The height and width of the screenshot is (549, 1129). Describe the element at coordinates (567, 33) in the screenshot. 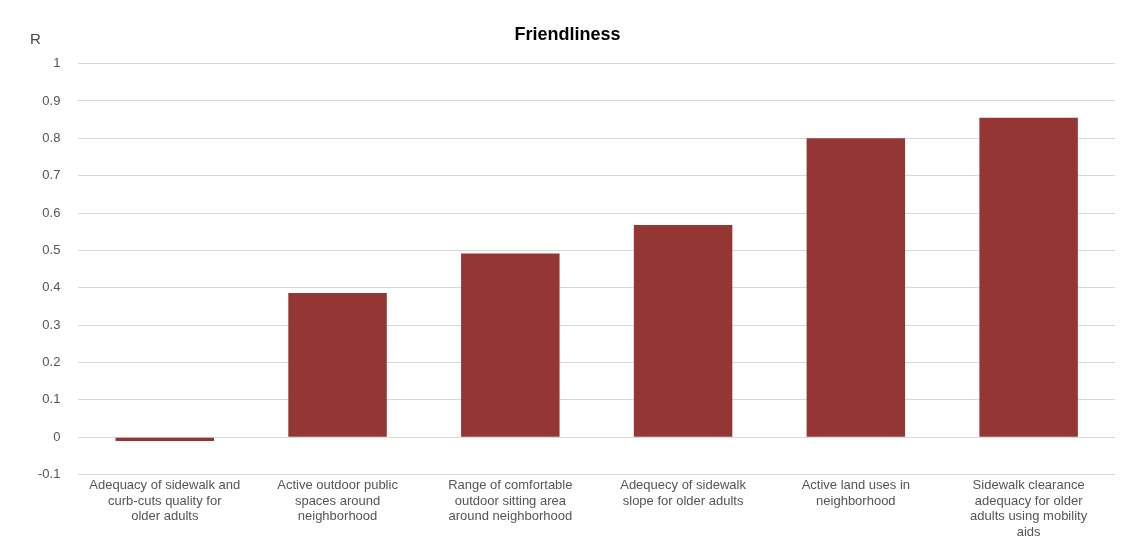

I see `chart-title: Friendliness` at that location.